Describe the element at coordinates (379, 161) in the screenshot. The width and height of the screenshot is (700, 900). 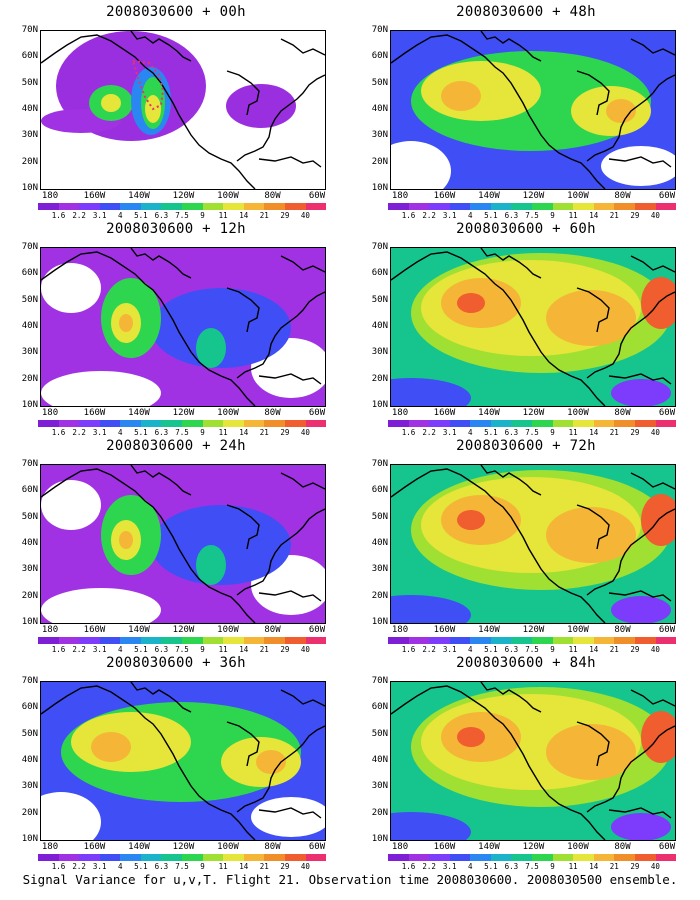
I see `lat-label: 20N` at that location.